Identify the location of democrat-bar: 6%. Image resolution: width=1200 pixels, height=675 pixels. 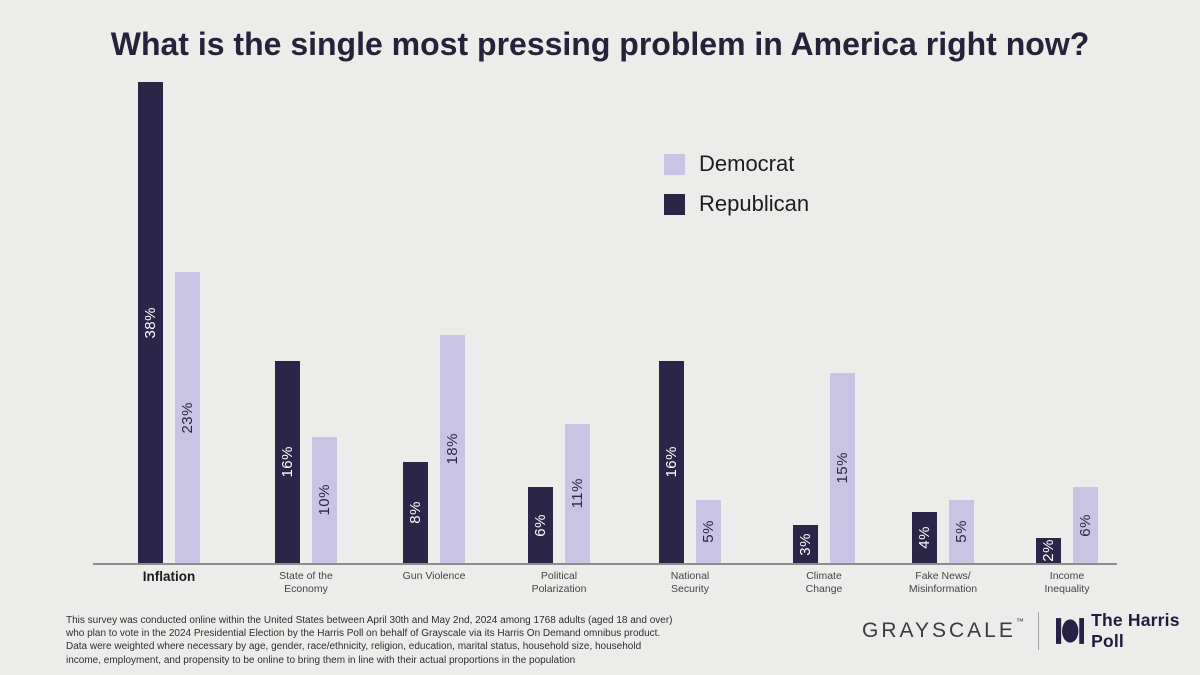
(1085, 525).